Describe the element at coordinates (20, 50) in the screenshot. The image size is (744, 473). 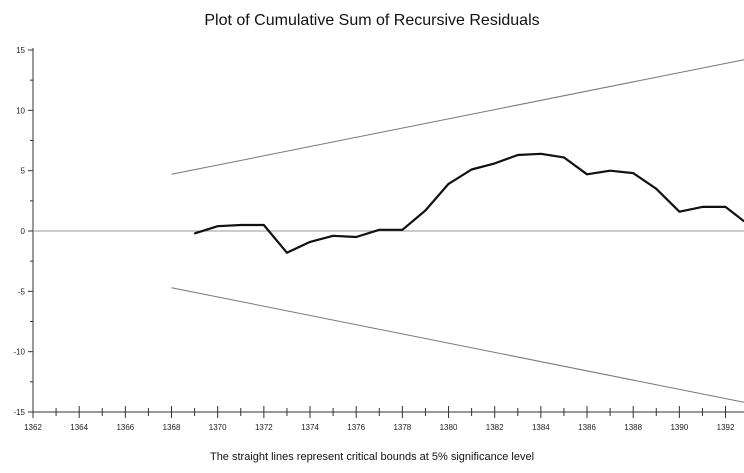
I see `y-tick-label: 15` at that location.